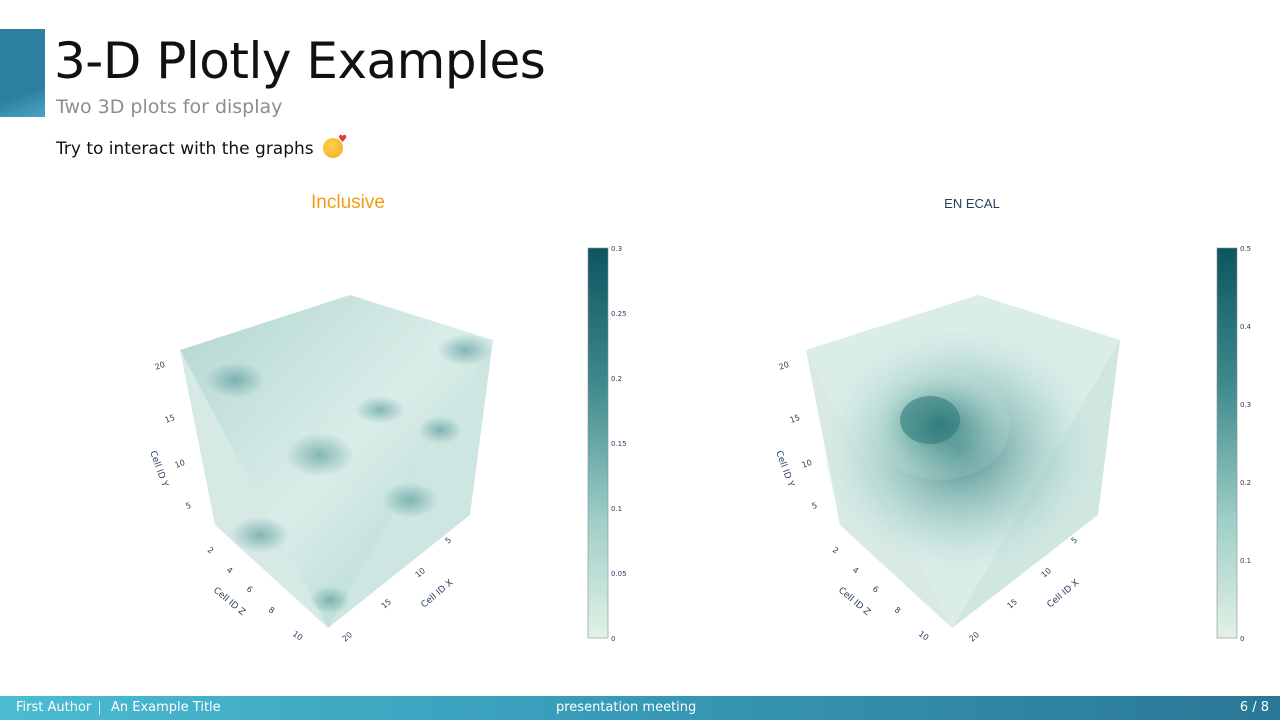 Image resolution: width=1280 pixels, height=720 pixels. Describe the element at coordinates (616, 509) in the screenshot. I see `colorbar-tick-inclusive-2: 0.1` at that location.